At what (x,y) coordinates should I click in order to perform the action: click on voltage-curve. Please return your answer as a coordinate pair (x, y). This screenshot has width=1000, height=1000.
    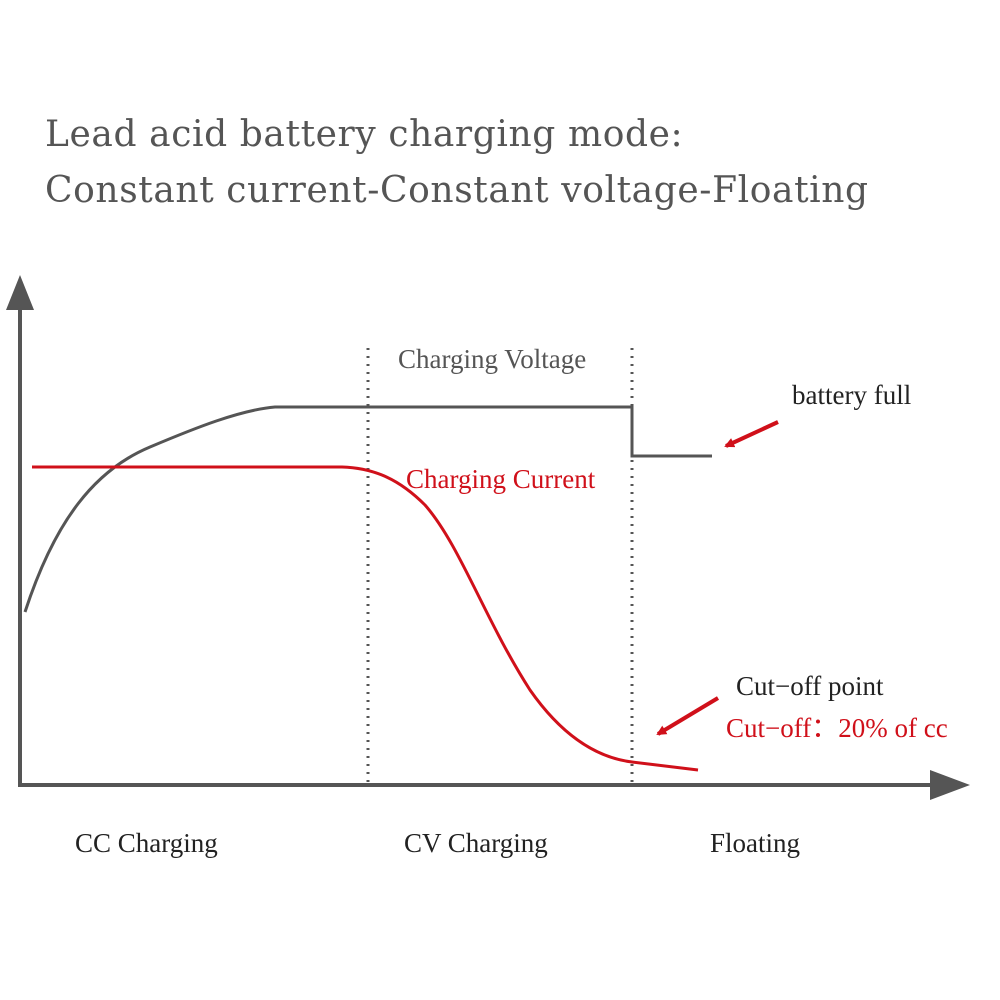
    Looking at the image, I should click on (367, 509).